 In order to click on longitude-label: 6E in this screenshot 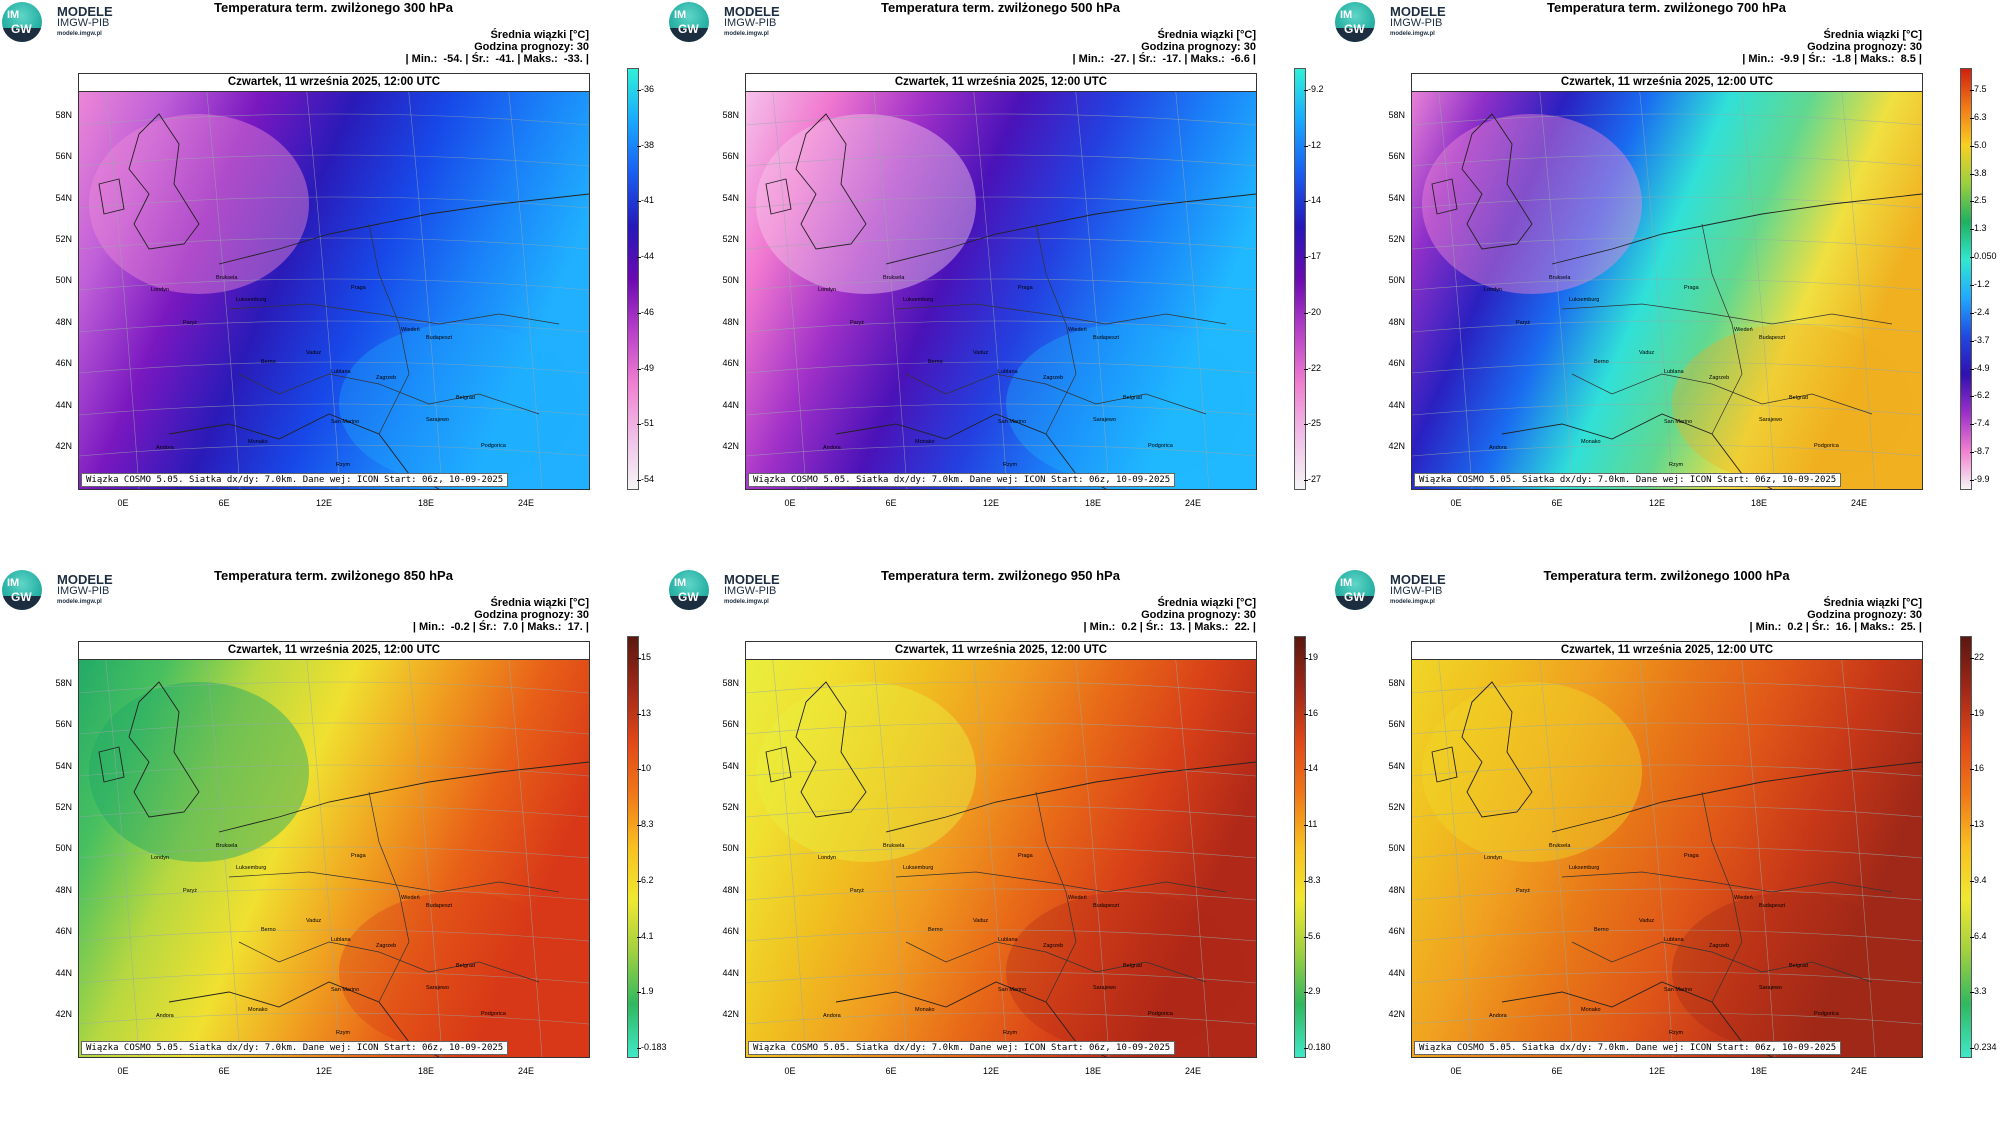, I will do `click(1557, 503)`.